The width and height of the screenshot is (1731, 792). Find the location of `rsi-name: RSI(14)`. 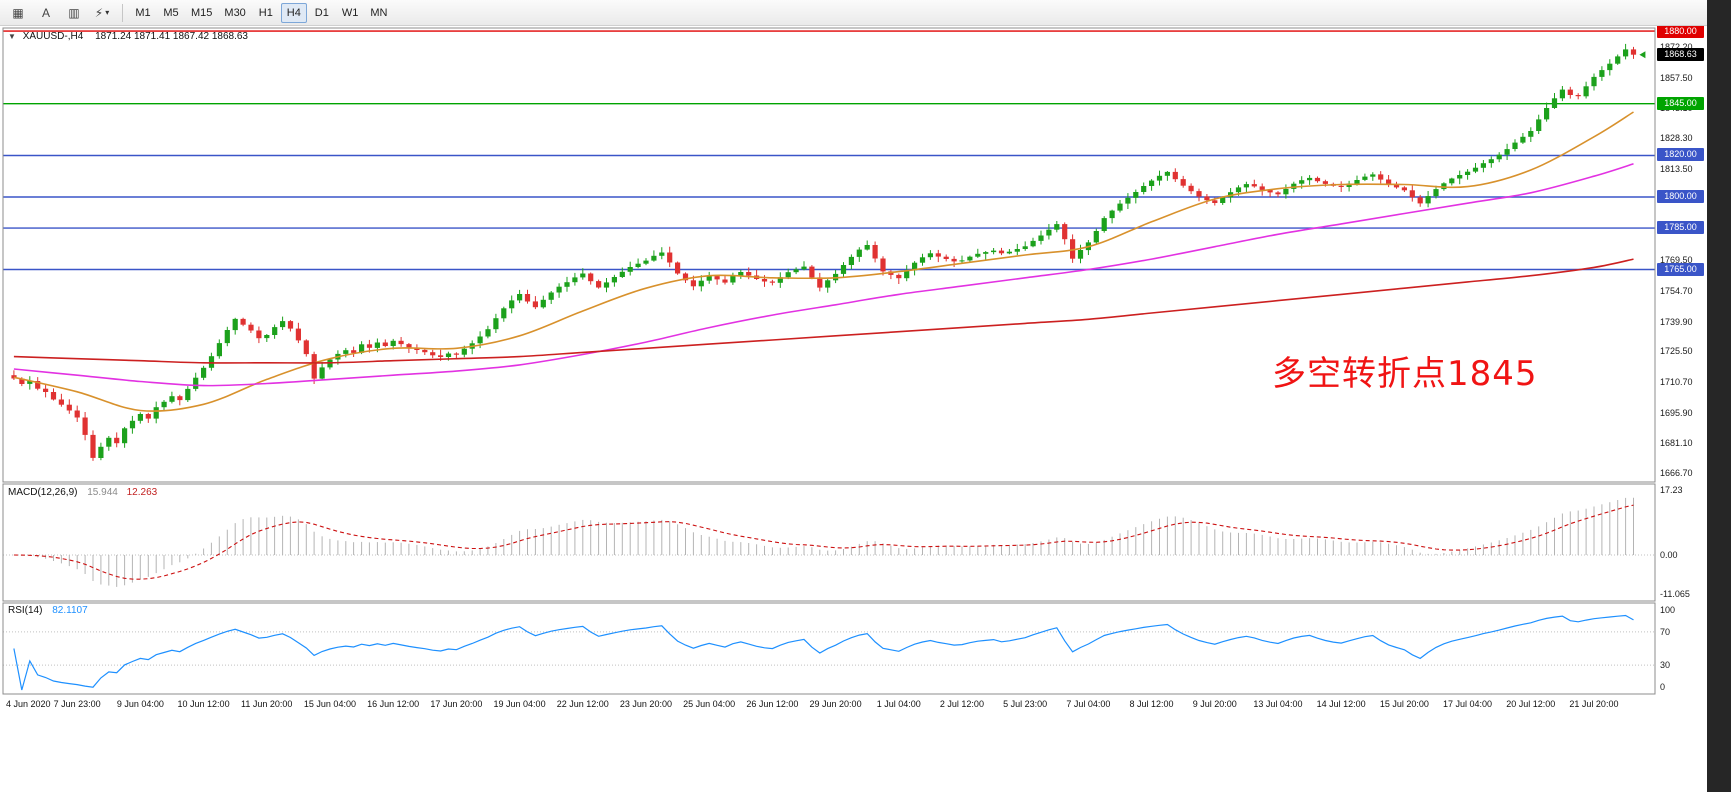

rsi-name: RSI(14) is located at coordinates (25, 610).